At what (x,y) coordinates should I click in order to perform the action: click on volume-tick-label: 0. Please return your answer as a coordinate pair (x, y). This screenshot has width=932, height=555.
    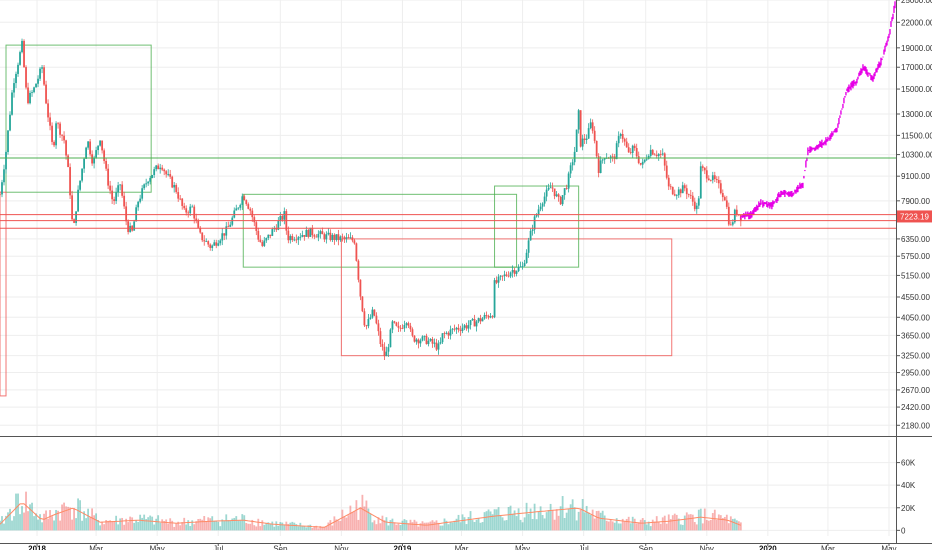
    Looking at the image, I should click on (903, 530).